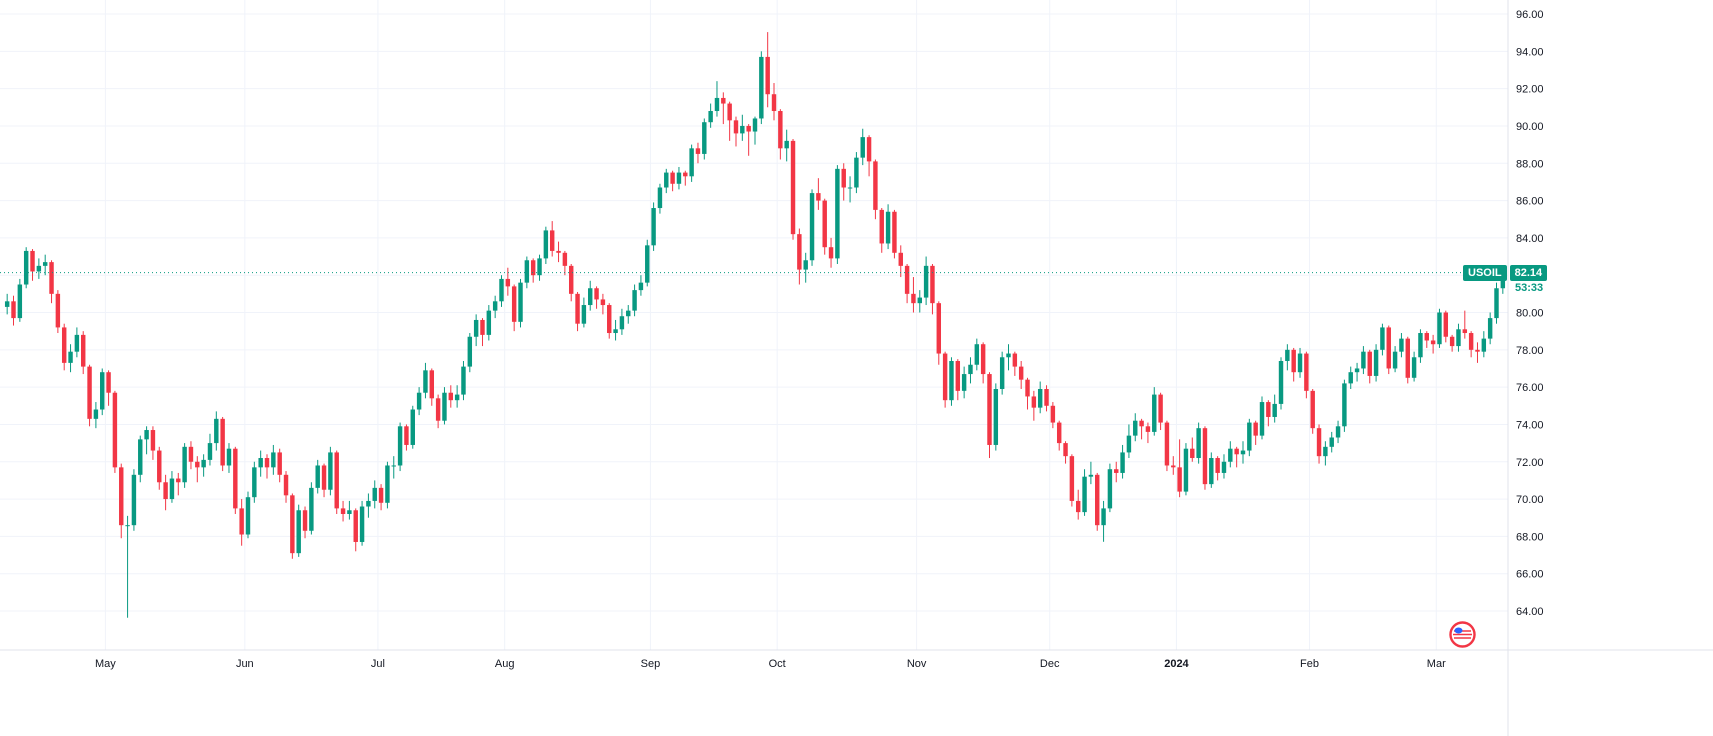 The width and height of the screenshot is (1713, 736). What do you see at coordinates (1530, 239) in the screenshot?
I see `svg-text: 84.00` at bounding box center [1530, 239].